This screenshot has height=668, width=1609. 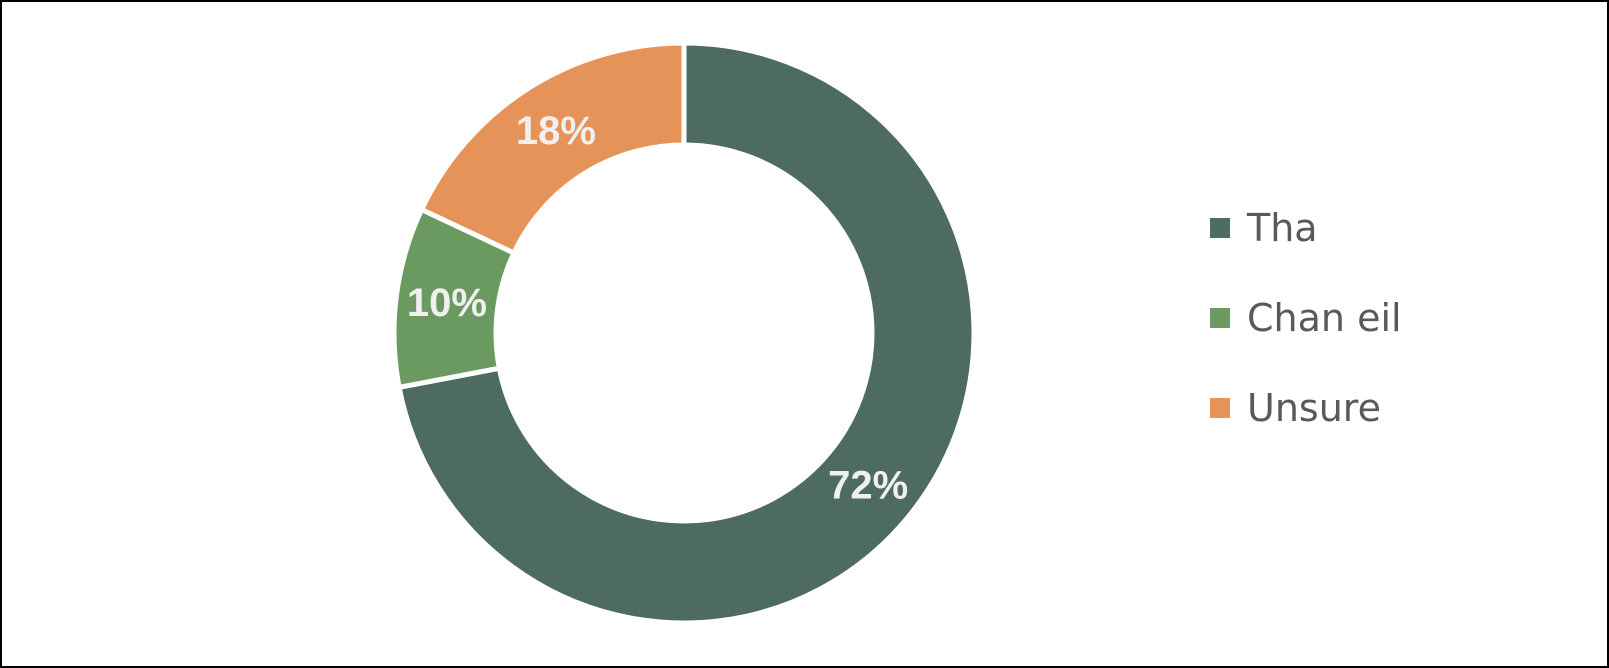 What do you see at coordinates (1220, 228) in the screenshot?
I see `legend-swatch-tha` at bounding box center [1220, 228].